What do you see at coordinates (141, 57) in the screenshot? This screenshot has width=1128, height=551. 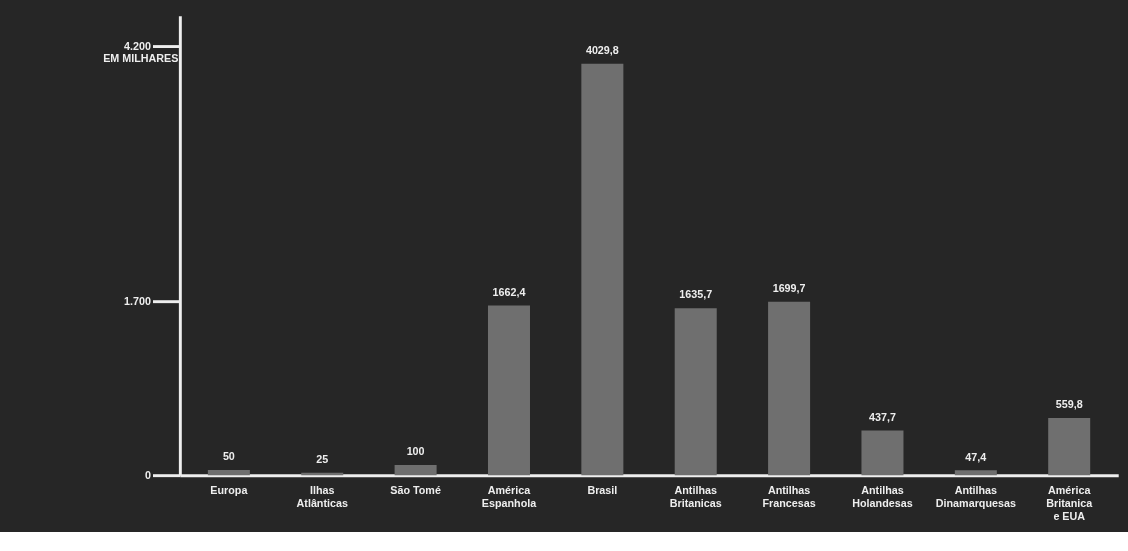 I see `y-axis-title: EM MILHARES` at bounding box center [141, 57].